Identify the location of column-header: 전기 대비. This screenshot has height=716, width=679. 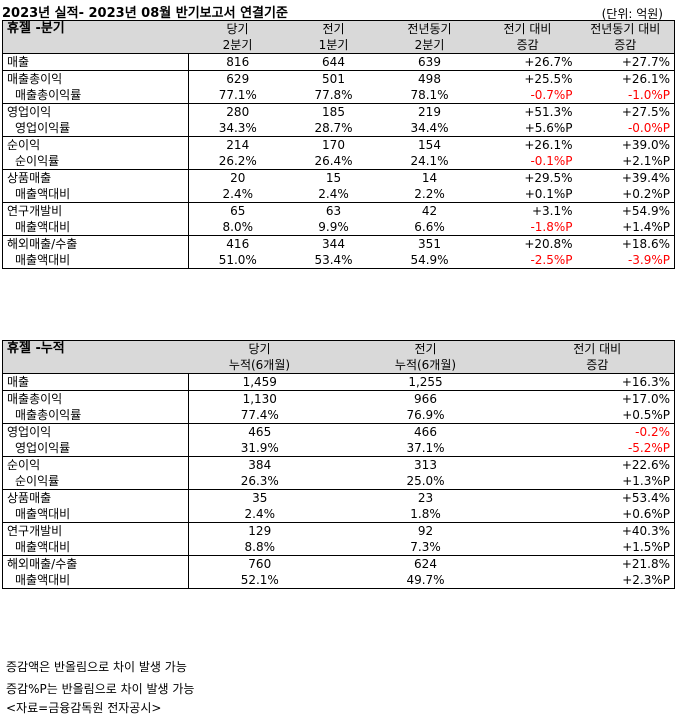
(527, 28).